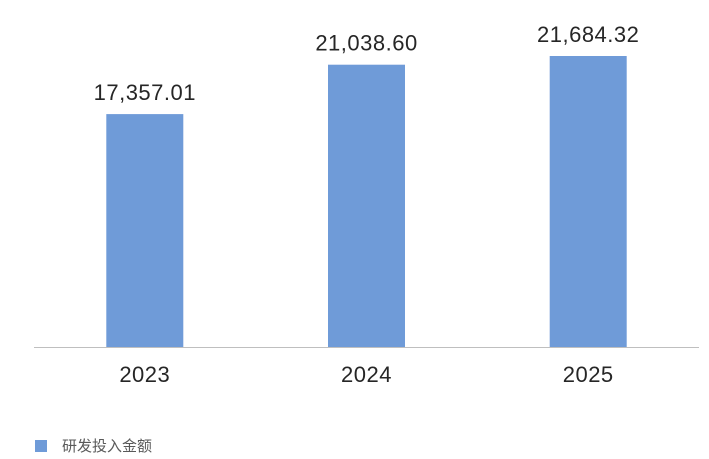 The image size is (709, 459). Describe the element at coordinates (144, 374) in the screenshot. I see `x-tick-label-2023: 2023` at that location.